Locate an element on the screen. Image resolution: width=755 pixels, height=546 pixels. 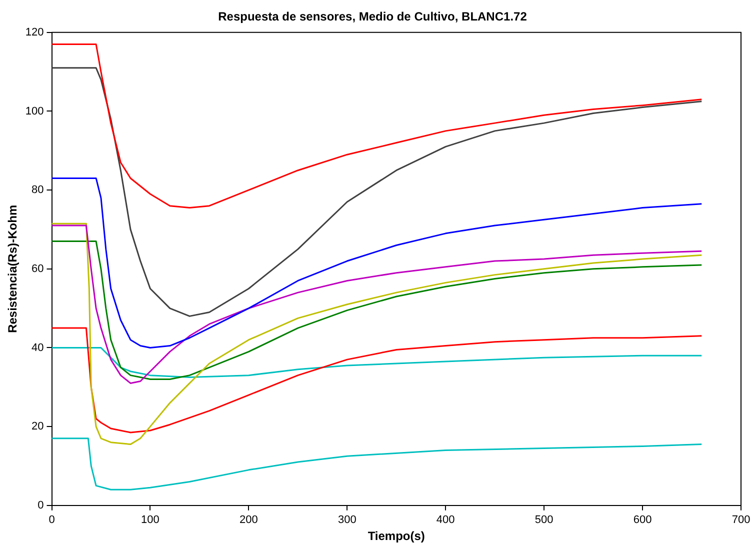
y-tick-label: 100 is located at coordinates (34, 111).